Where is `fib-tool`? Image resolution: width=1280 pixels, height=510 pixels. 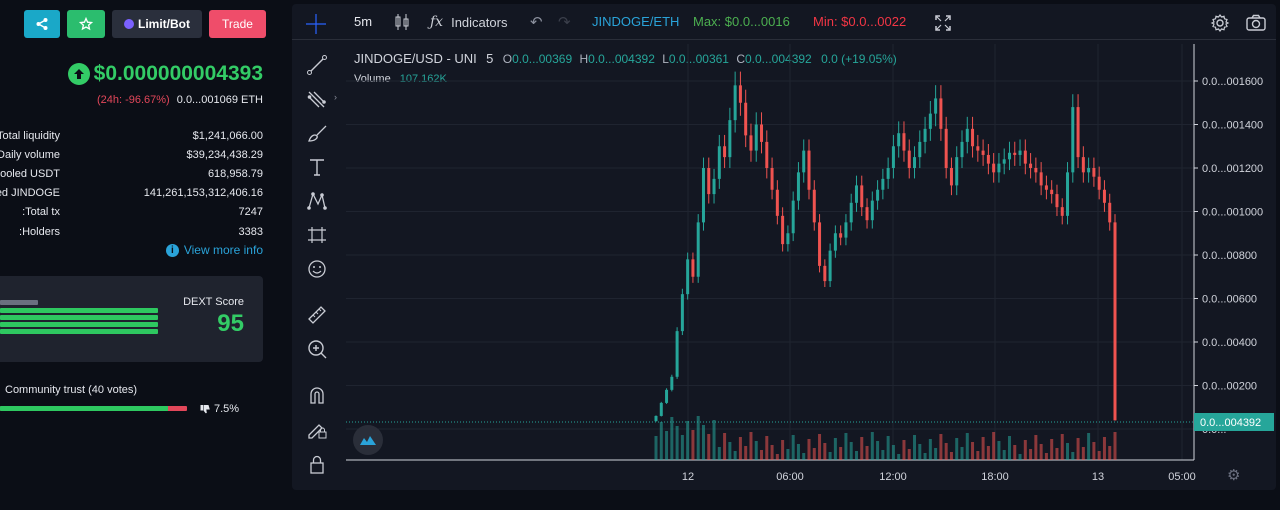 fib-tool is located at coordinates (317, 99).